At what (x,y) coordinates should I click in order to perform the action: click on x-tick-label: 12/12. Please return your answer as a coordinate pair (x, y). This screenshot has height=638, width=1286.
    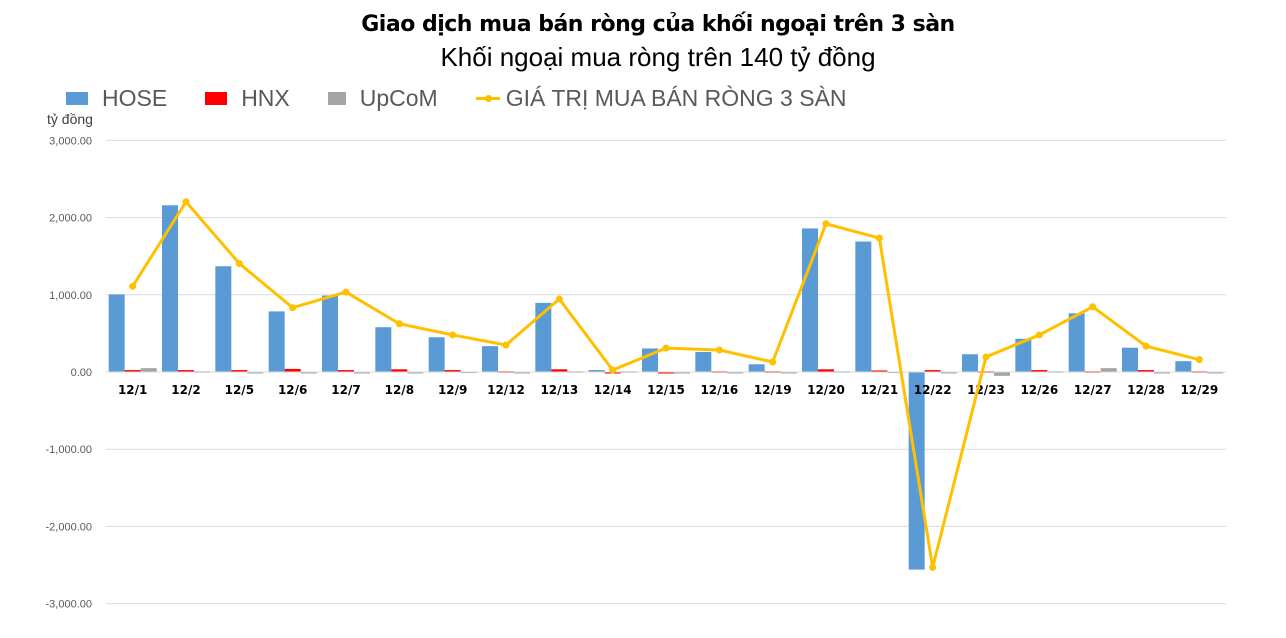
    Looking at the image, I should click on (506, 390).